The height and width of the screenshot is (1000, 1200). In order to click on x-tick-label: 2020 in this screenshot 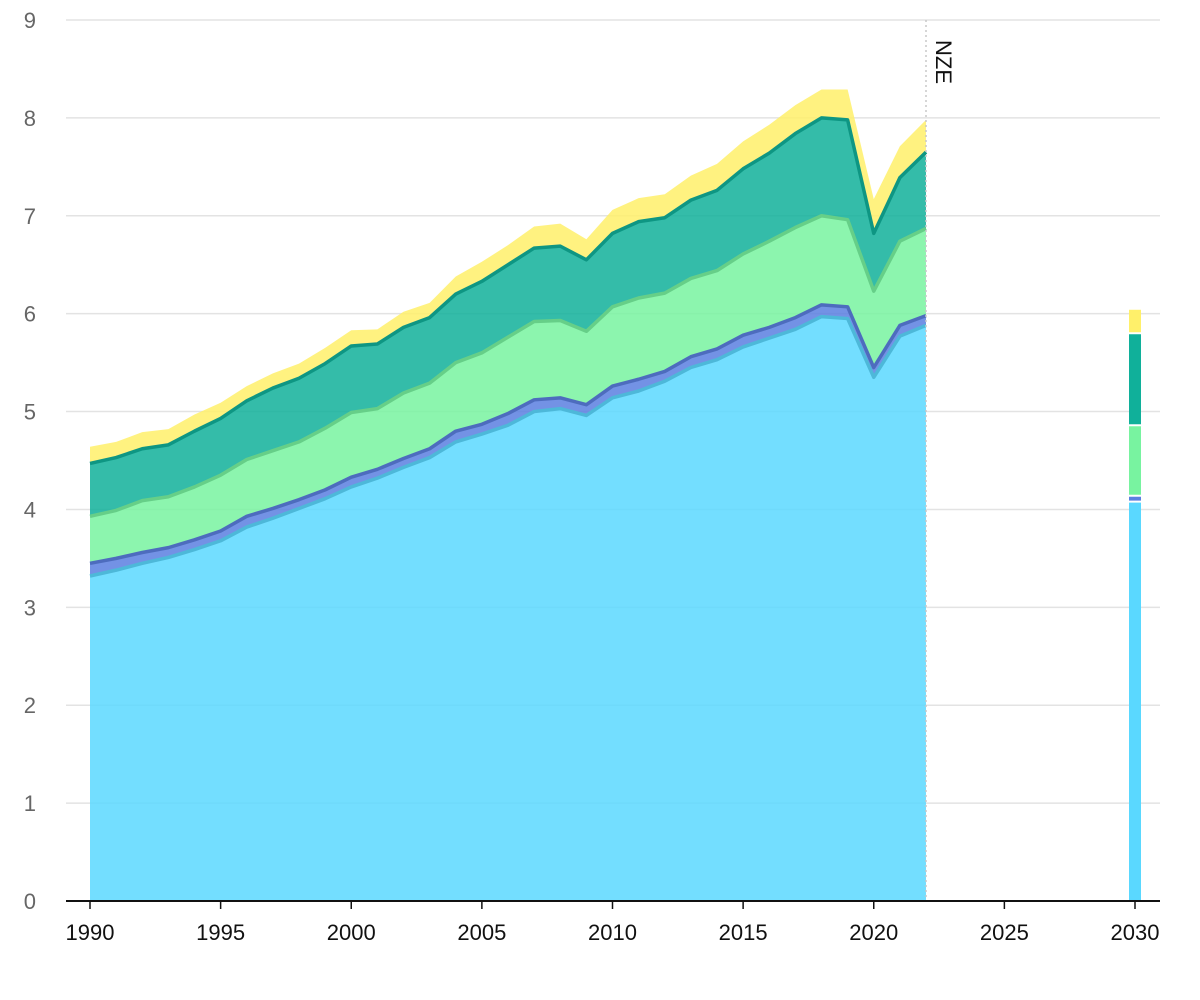, I will do `click(873, 932)`.